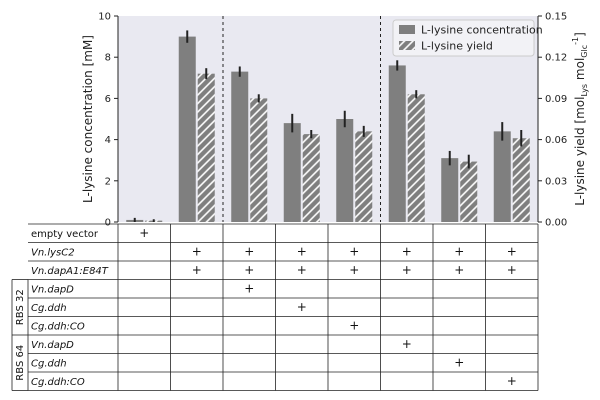  I want to click on right-tick-label: 0.03, so click(556, 181).